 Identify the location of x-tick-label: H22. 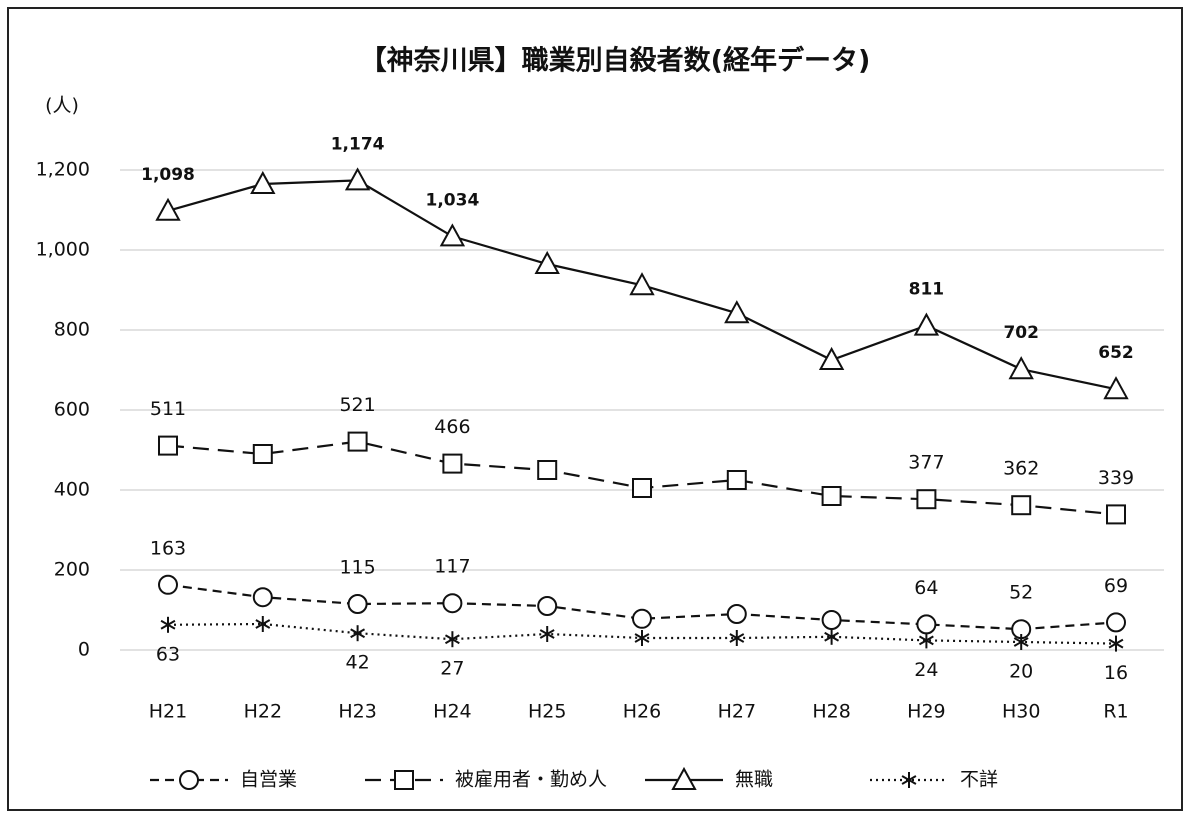
(263, 712).